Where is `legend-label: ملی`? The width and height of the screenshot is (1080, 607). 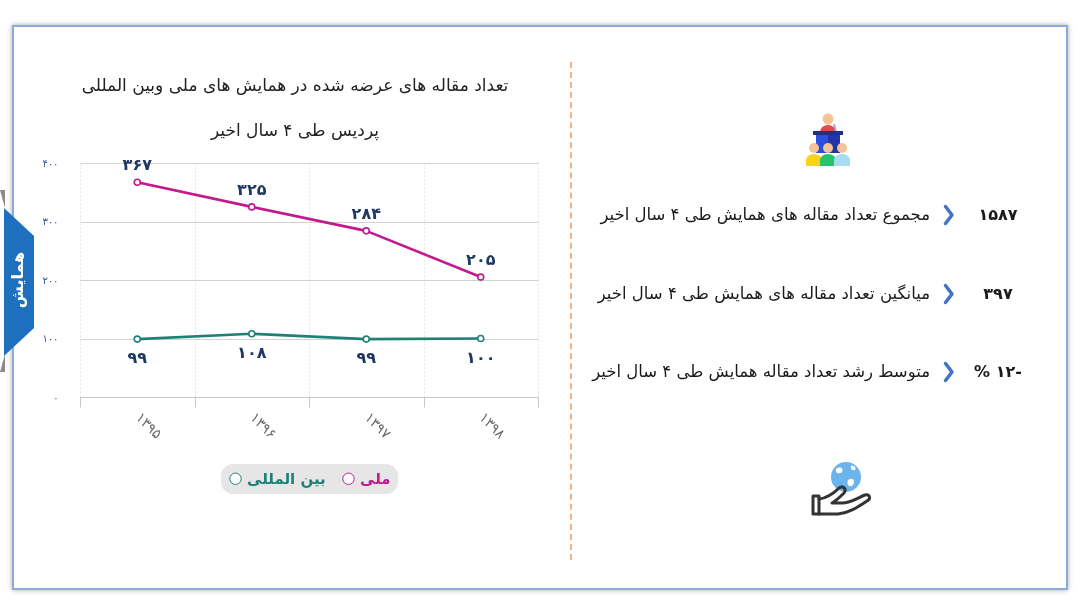 legend-label: ملی is located at coordinates (375, 478).